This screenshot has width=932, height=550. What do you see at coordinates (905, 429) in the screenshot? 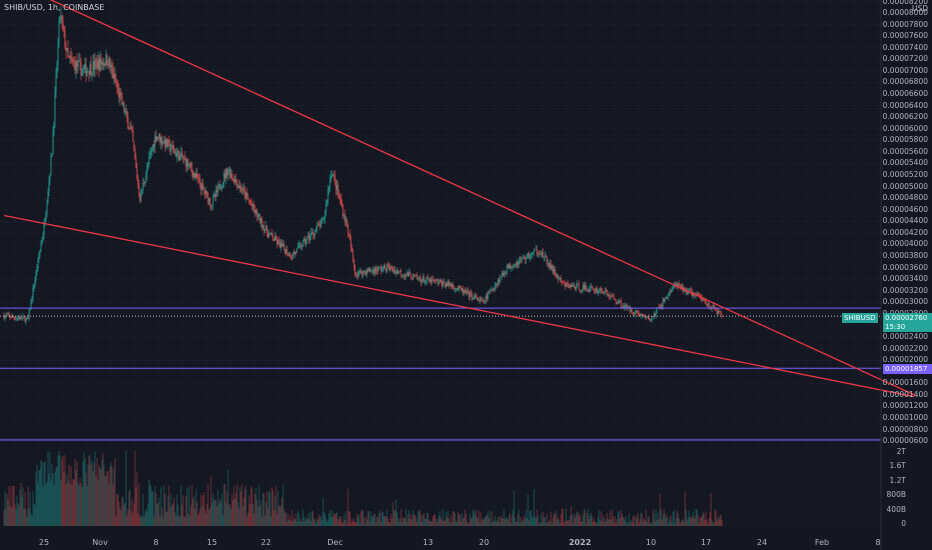
I see `price-tick-label: 0.00000800` at bounding box center [905, 429].